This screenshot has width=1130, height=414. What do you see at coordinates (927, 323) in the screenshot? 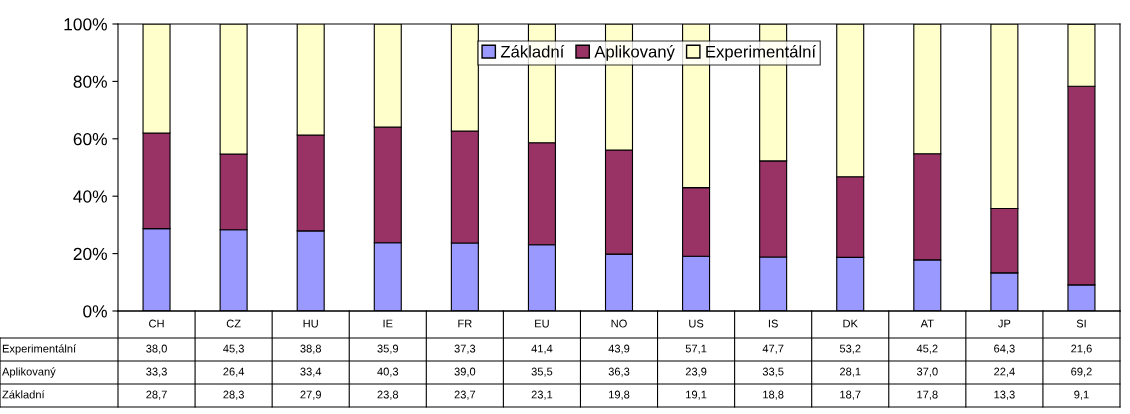
I see `x-tick-label: AT` at bounding box center [927, 323].